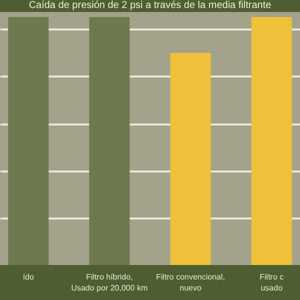 The image size is (300, 300). I want to click on x-tick-label: Filtro c usado, so click(272, 282).